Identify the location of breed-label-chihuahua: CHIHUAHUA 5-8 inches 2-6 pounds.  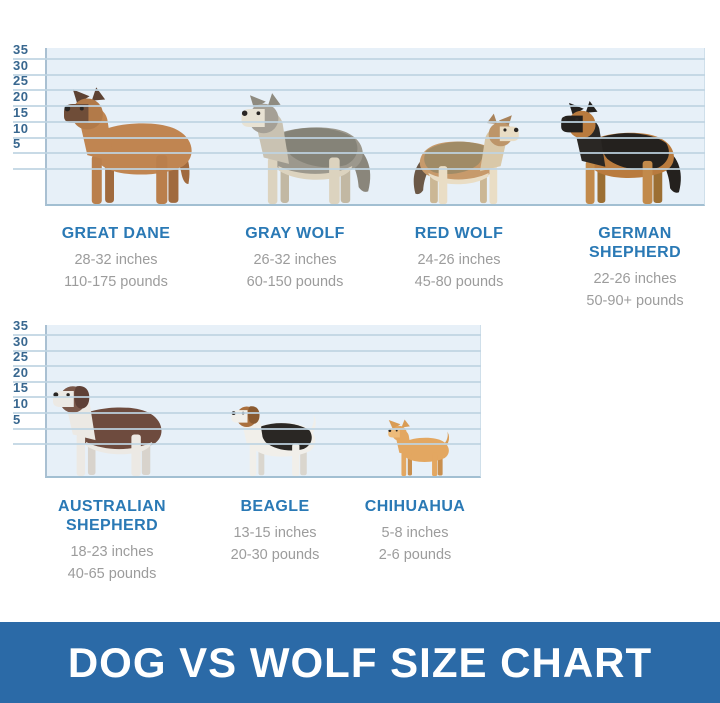
(415, 532).